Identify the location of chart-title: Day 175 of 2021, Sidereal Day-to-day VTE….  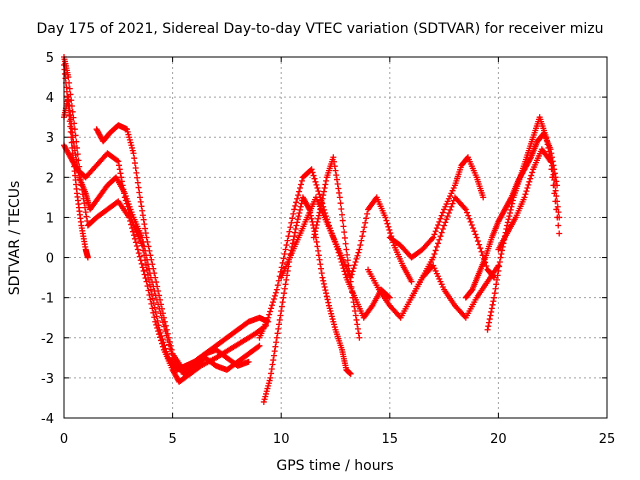
(320, 29).